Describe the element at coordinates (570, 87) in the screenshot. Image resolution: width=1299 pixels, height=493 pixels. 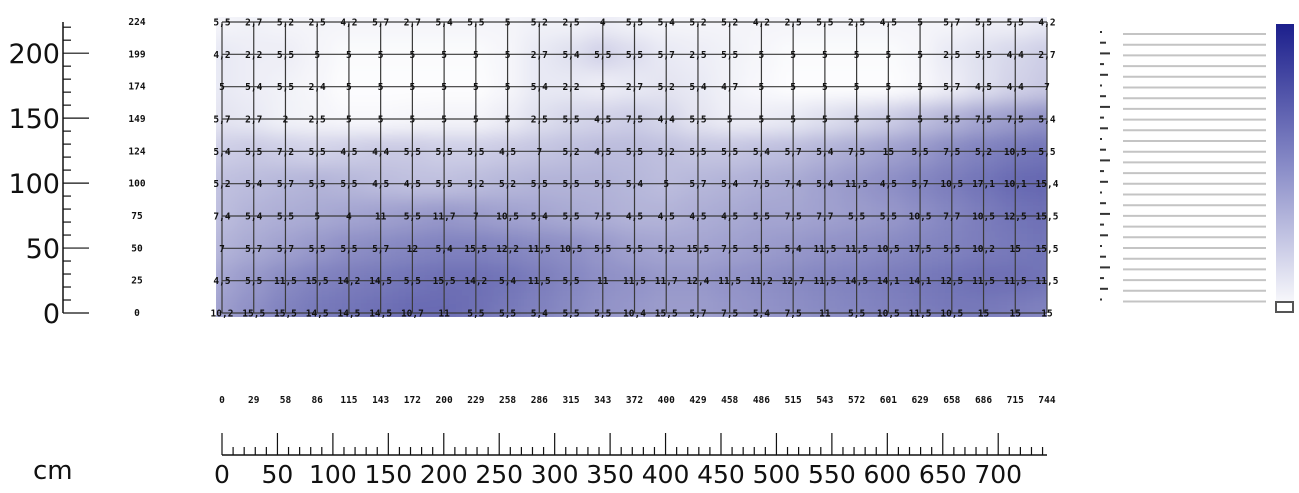
I see `cell-value: 2,2` at that location.